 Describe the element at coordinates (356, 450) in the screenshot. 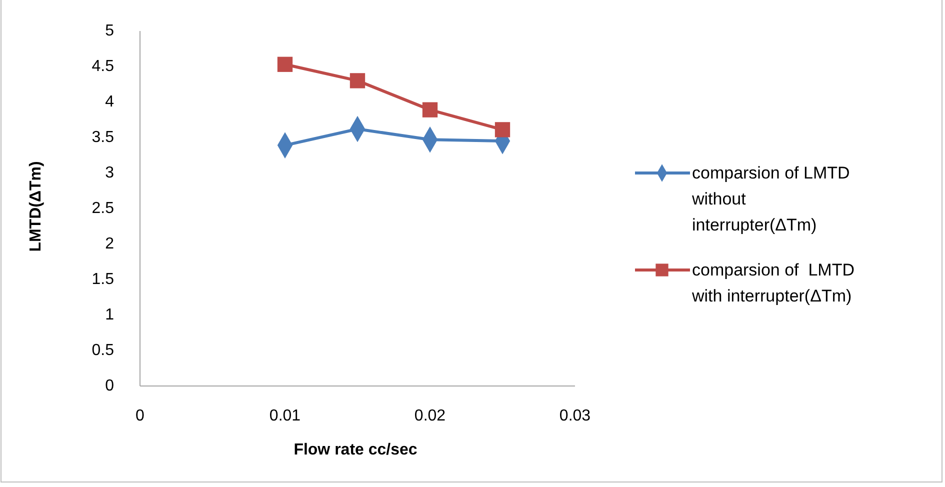

I see `x-axis-title: Flow rate cc/sec` at that location.